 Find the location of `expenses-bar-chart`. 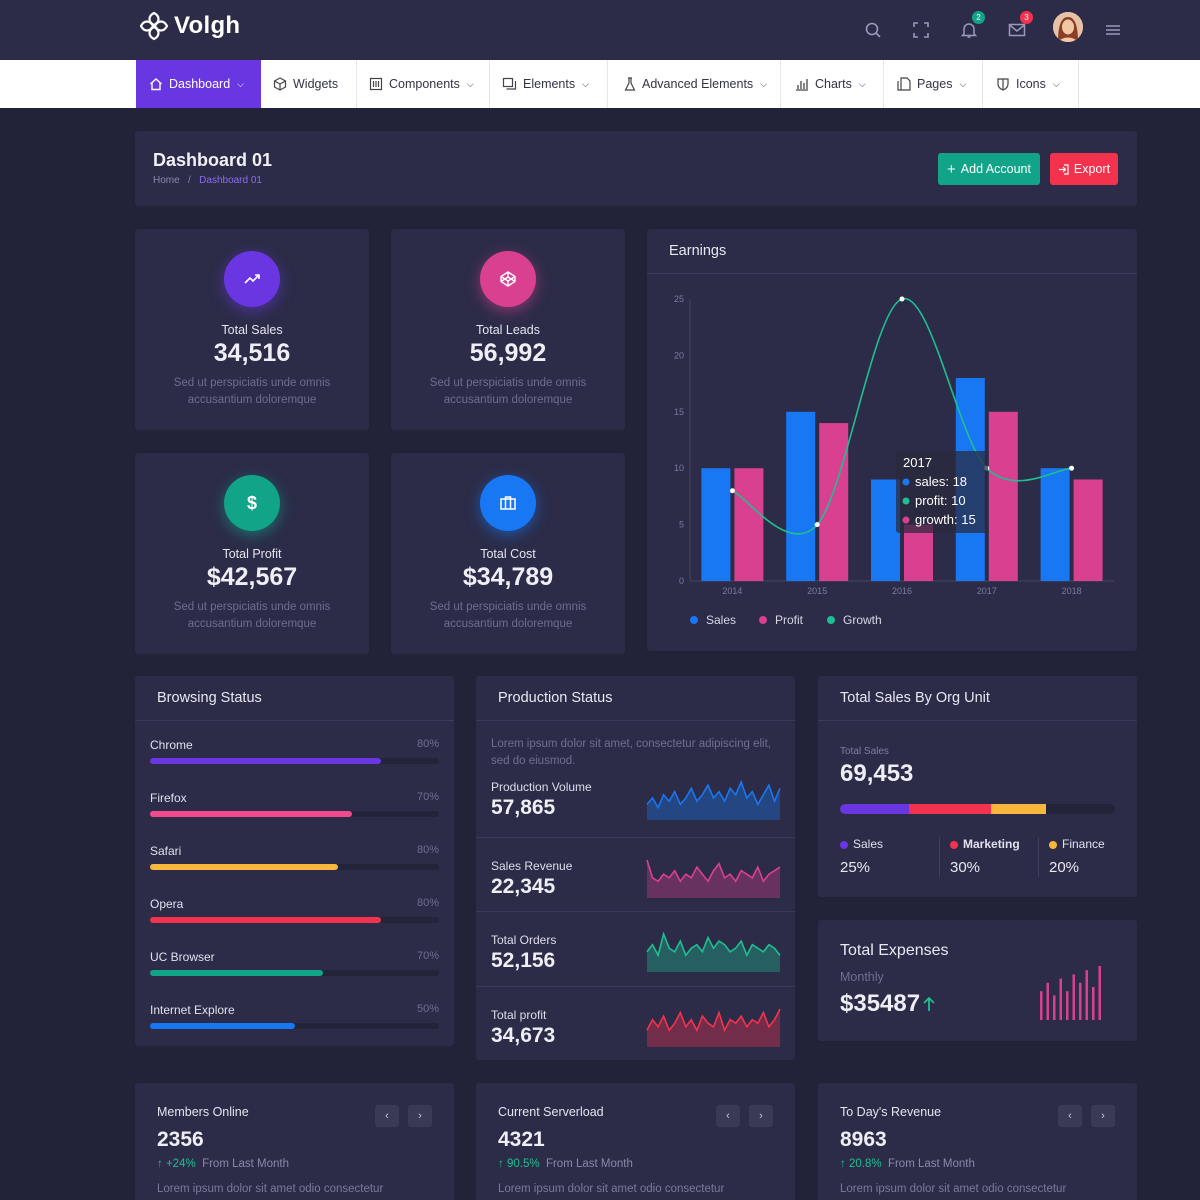

expenses-bar-chart is located at coordinates (1070, 993).